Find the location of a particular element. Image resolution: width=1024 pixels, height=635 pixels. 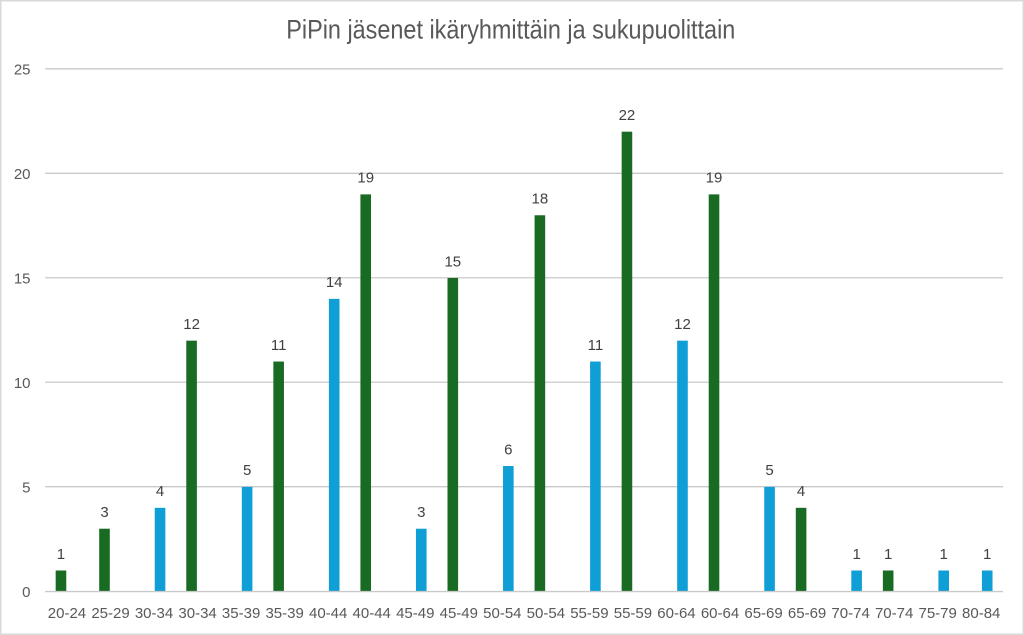

svg-text: 0 is located at coordinates (26, 592).